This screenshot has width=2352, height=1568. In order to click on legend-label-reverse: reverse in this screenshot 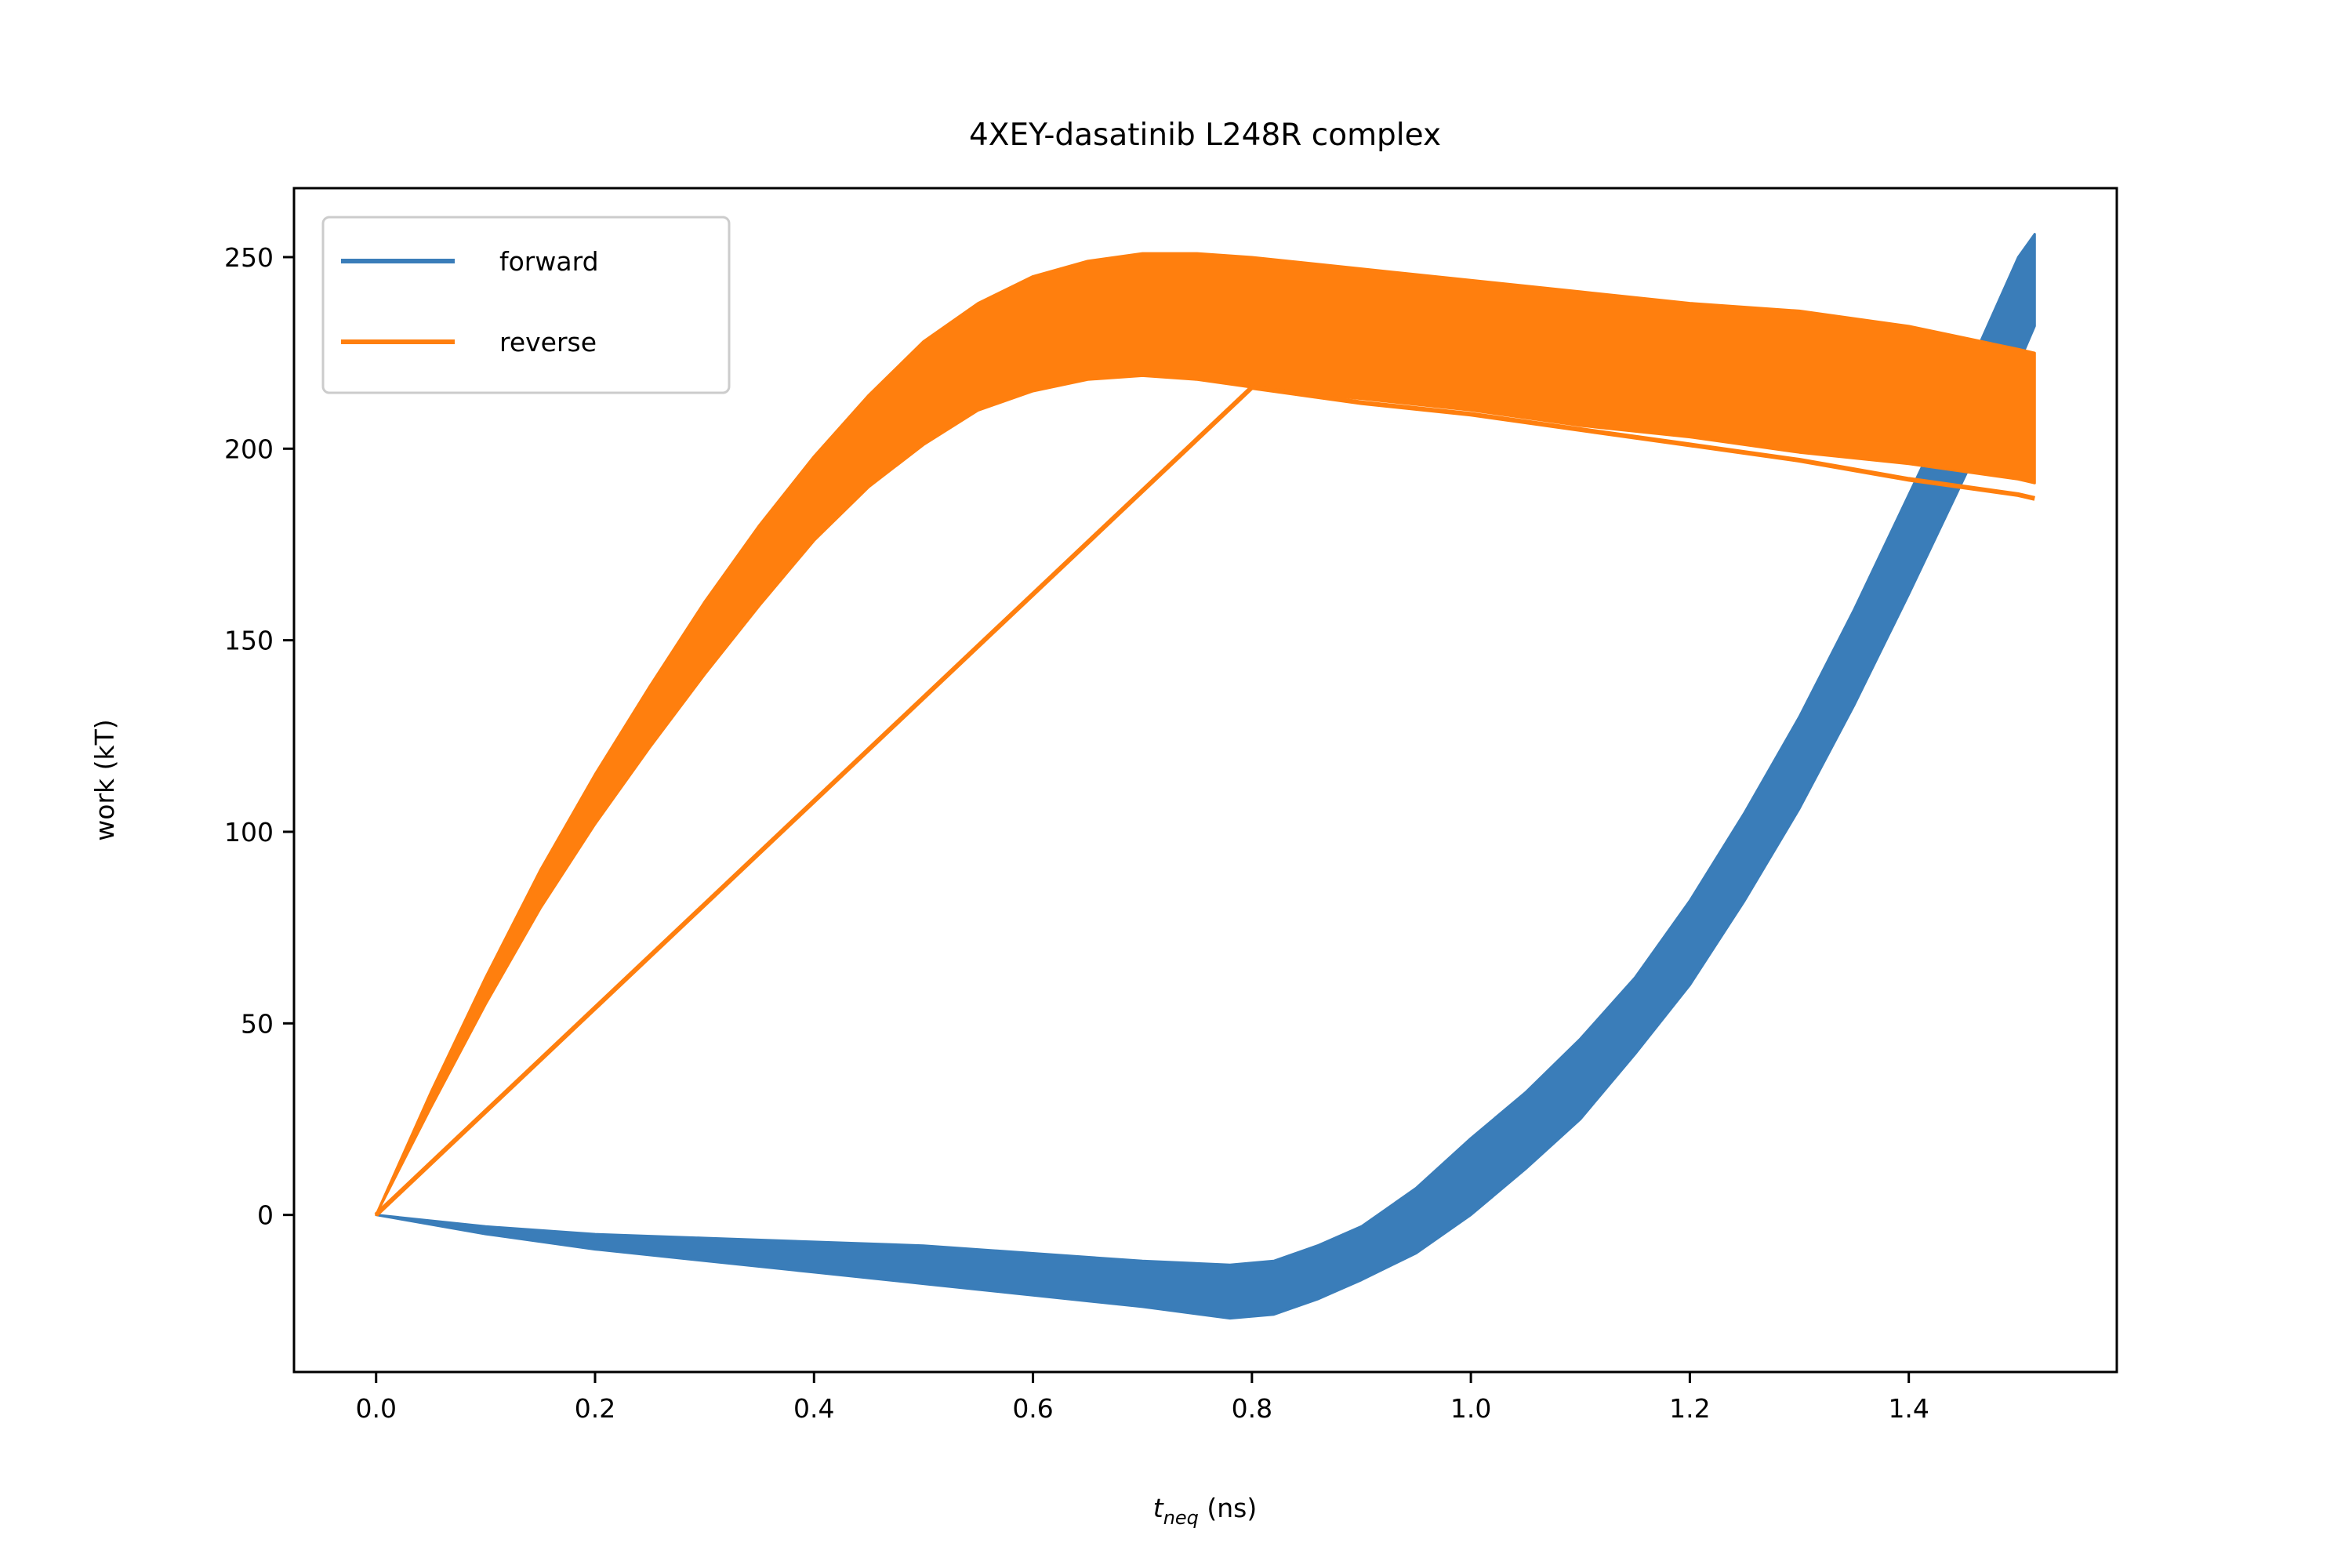, I will do `click(548, 342)`.